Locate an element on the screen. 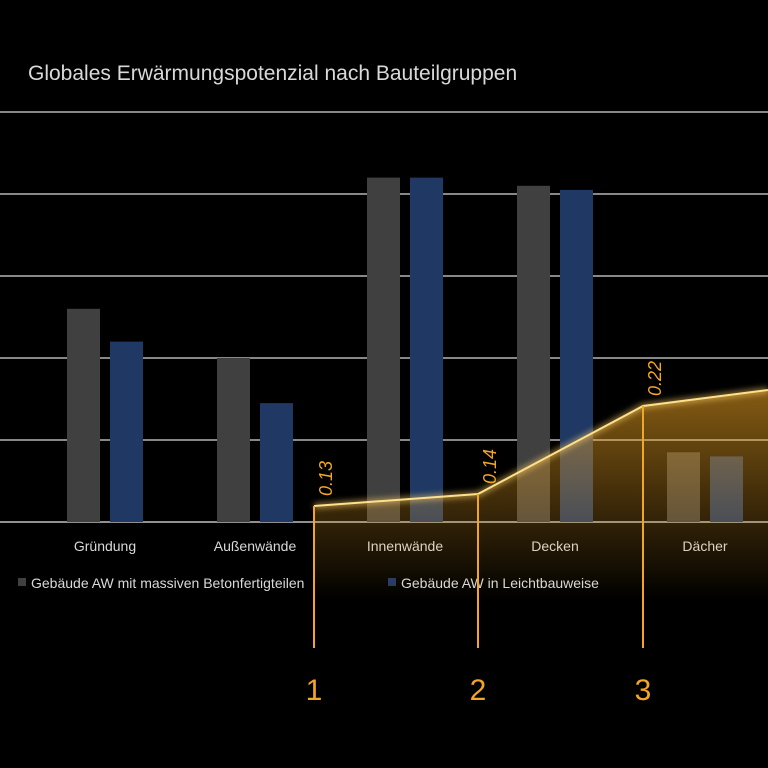  overlay-value-label: 0.14 is located at coordinates (490, 466).